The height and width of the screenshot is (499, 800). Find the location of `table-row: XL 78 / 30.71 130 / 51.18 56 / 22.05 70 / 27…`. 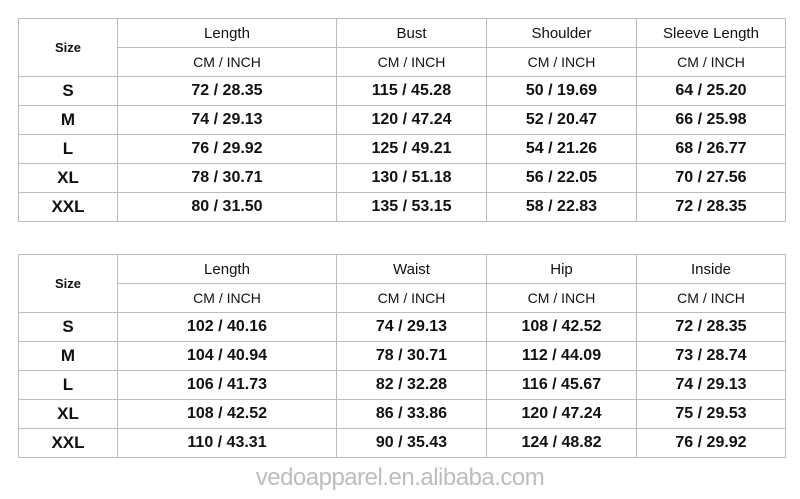

table-row: XL 78 / 30.71 130 / 51.18 56 / 22.05 70 / 27… is located at coordinates (402, 178).